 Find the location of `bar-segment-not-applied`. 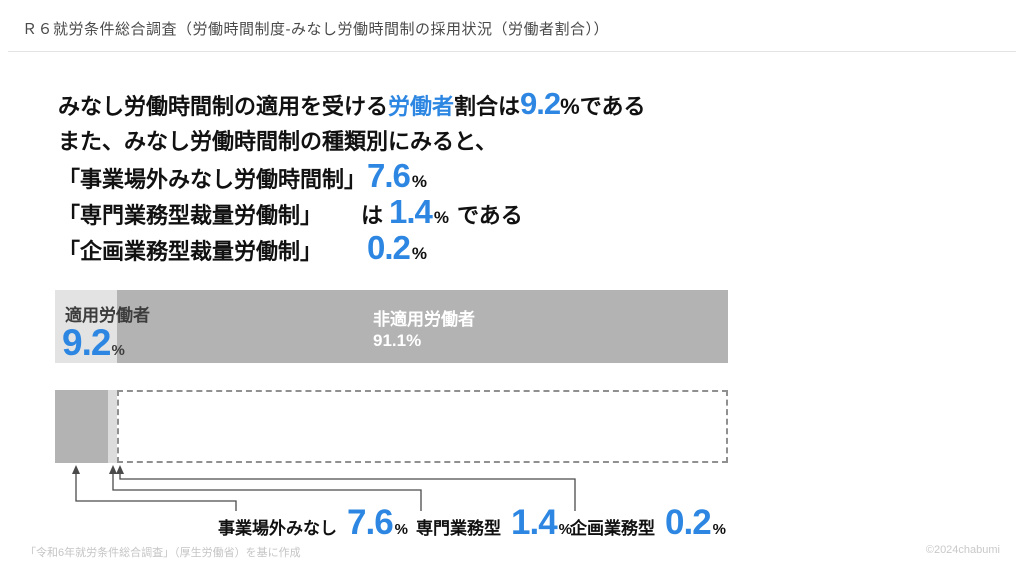

bar-segment-not-applied is located at coordinates (422, 326).